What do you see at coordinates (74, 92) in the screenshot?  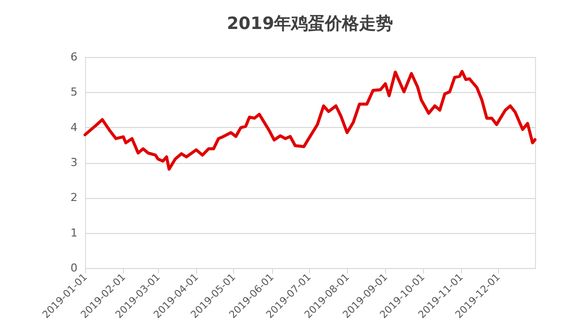 I see `y-tick-label: 5` at bounding box center [74, 92].